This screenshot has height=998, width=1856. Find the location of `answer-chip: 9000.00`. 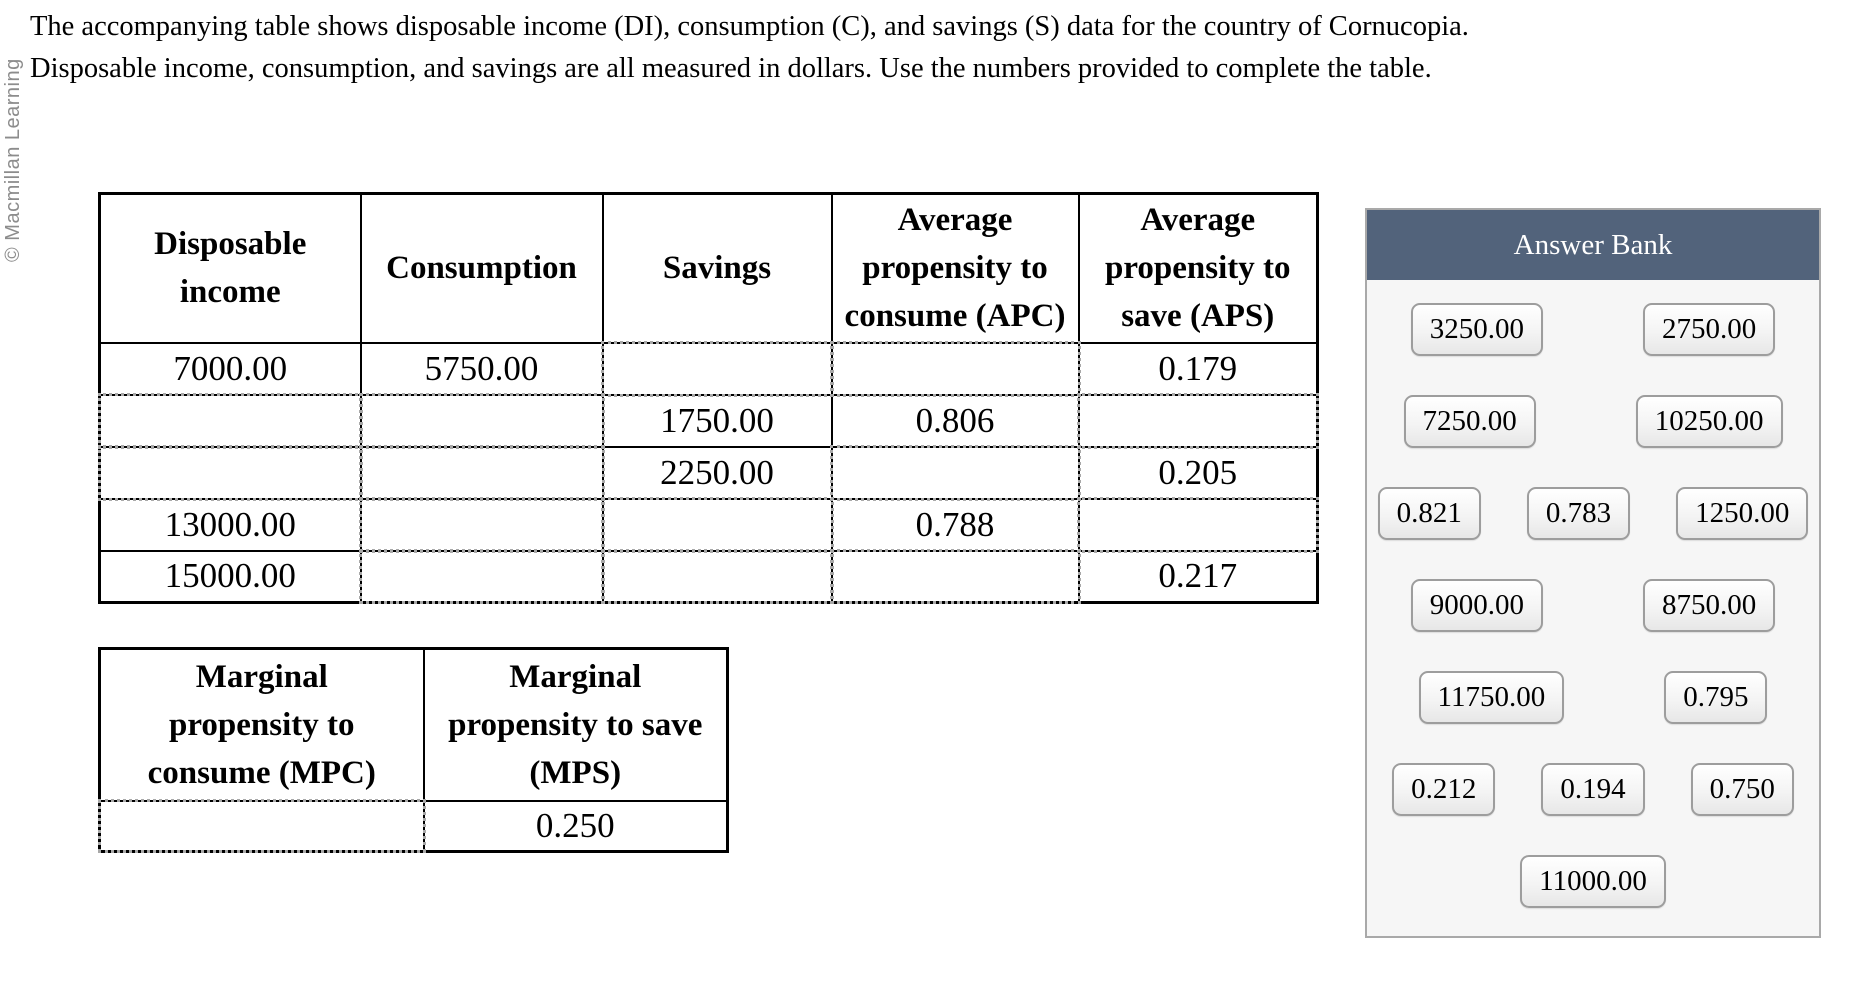

answer-chip: 9000.00 is located at coordinates (1476, 605).